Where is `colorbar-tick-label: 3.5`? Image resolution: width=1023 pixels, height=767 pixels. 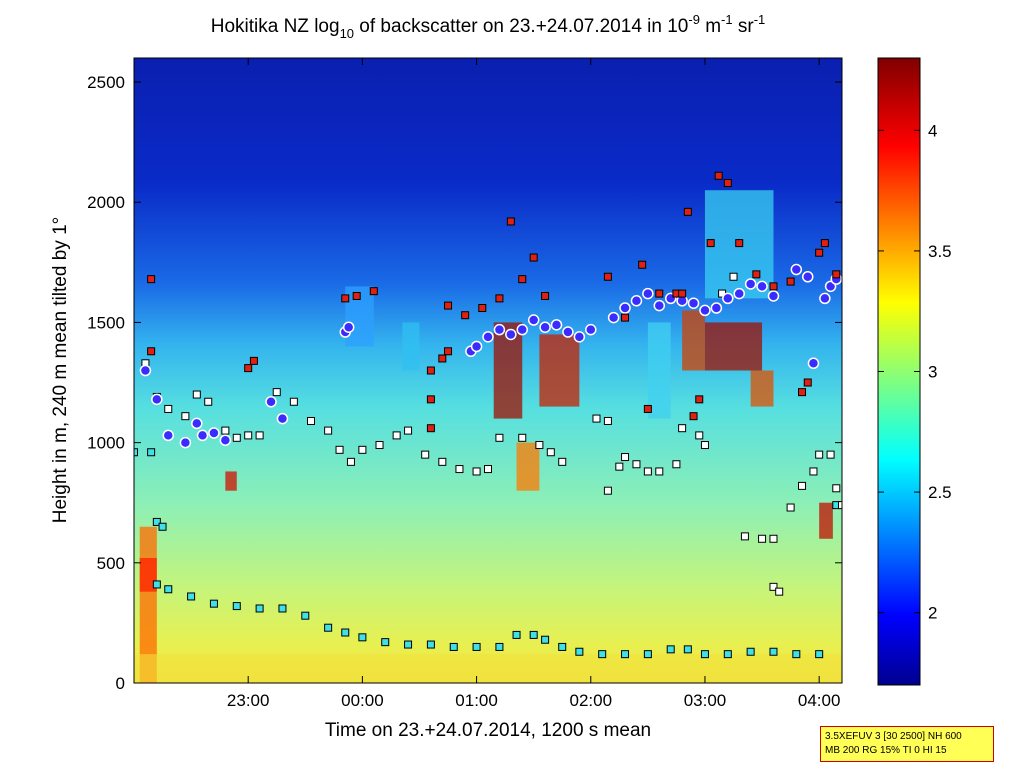 colorbar-tick-label: 3.5 is located at coordinates (940, 251).